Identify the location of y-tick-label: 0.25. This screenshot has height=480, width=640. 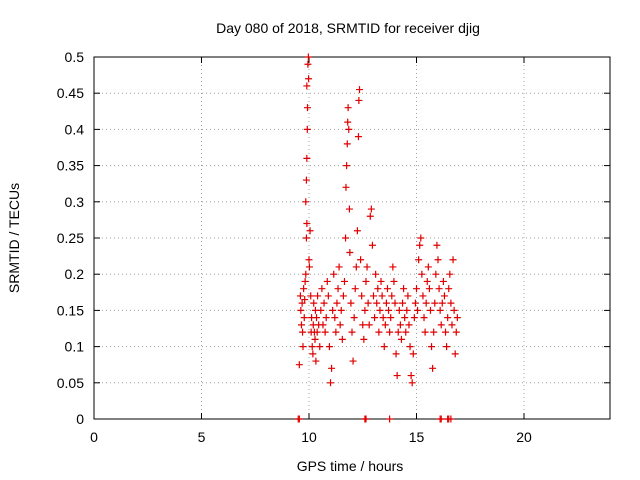
(70, 238).